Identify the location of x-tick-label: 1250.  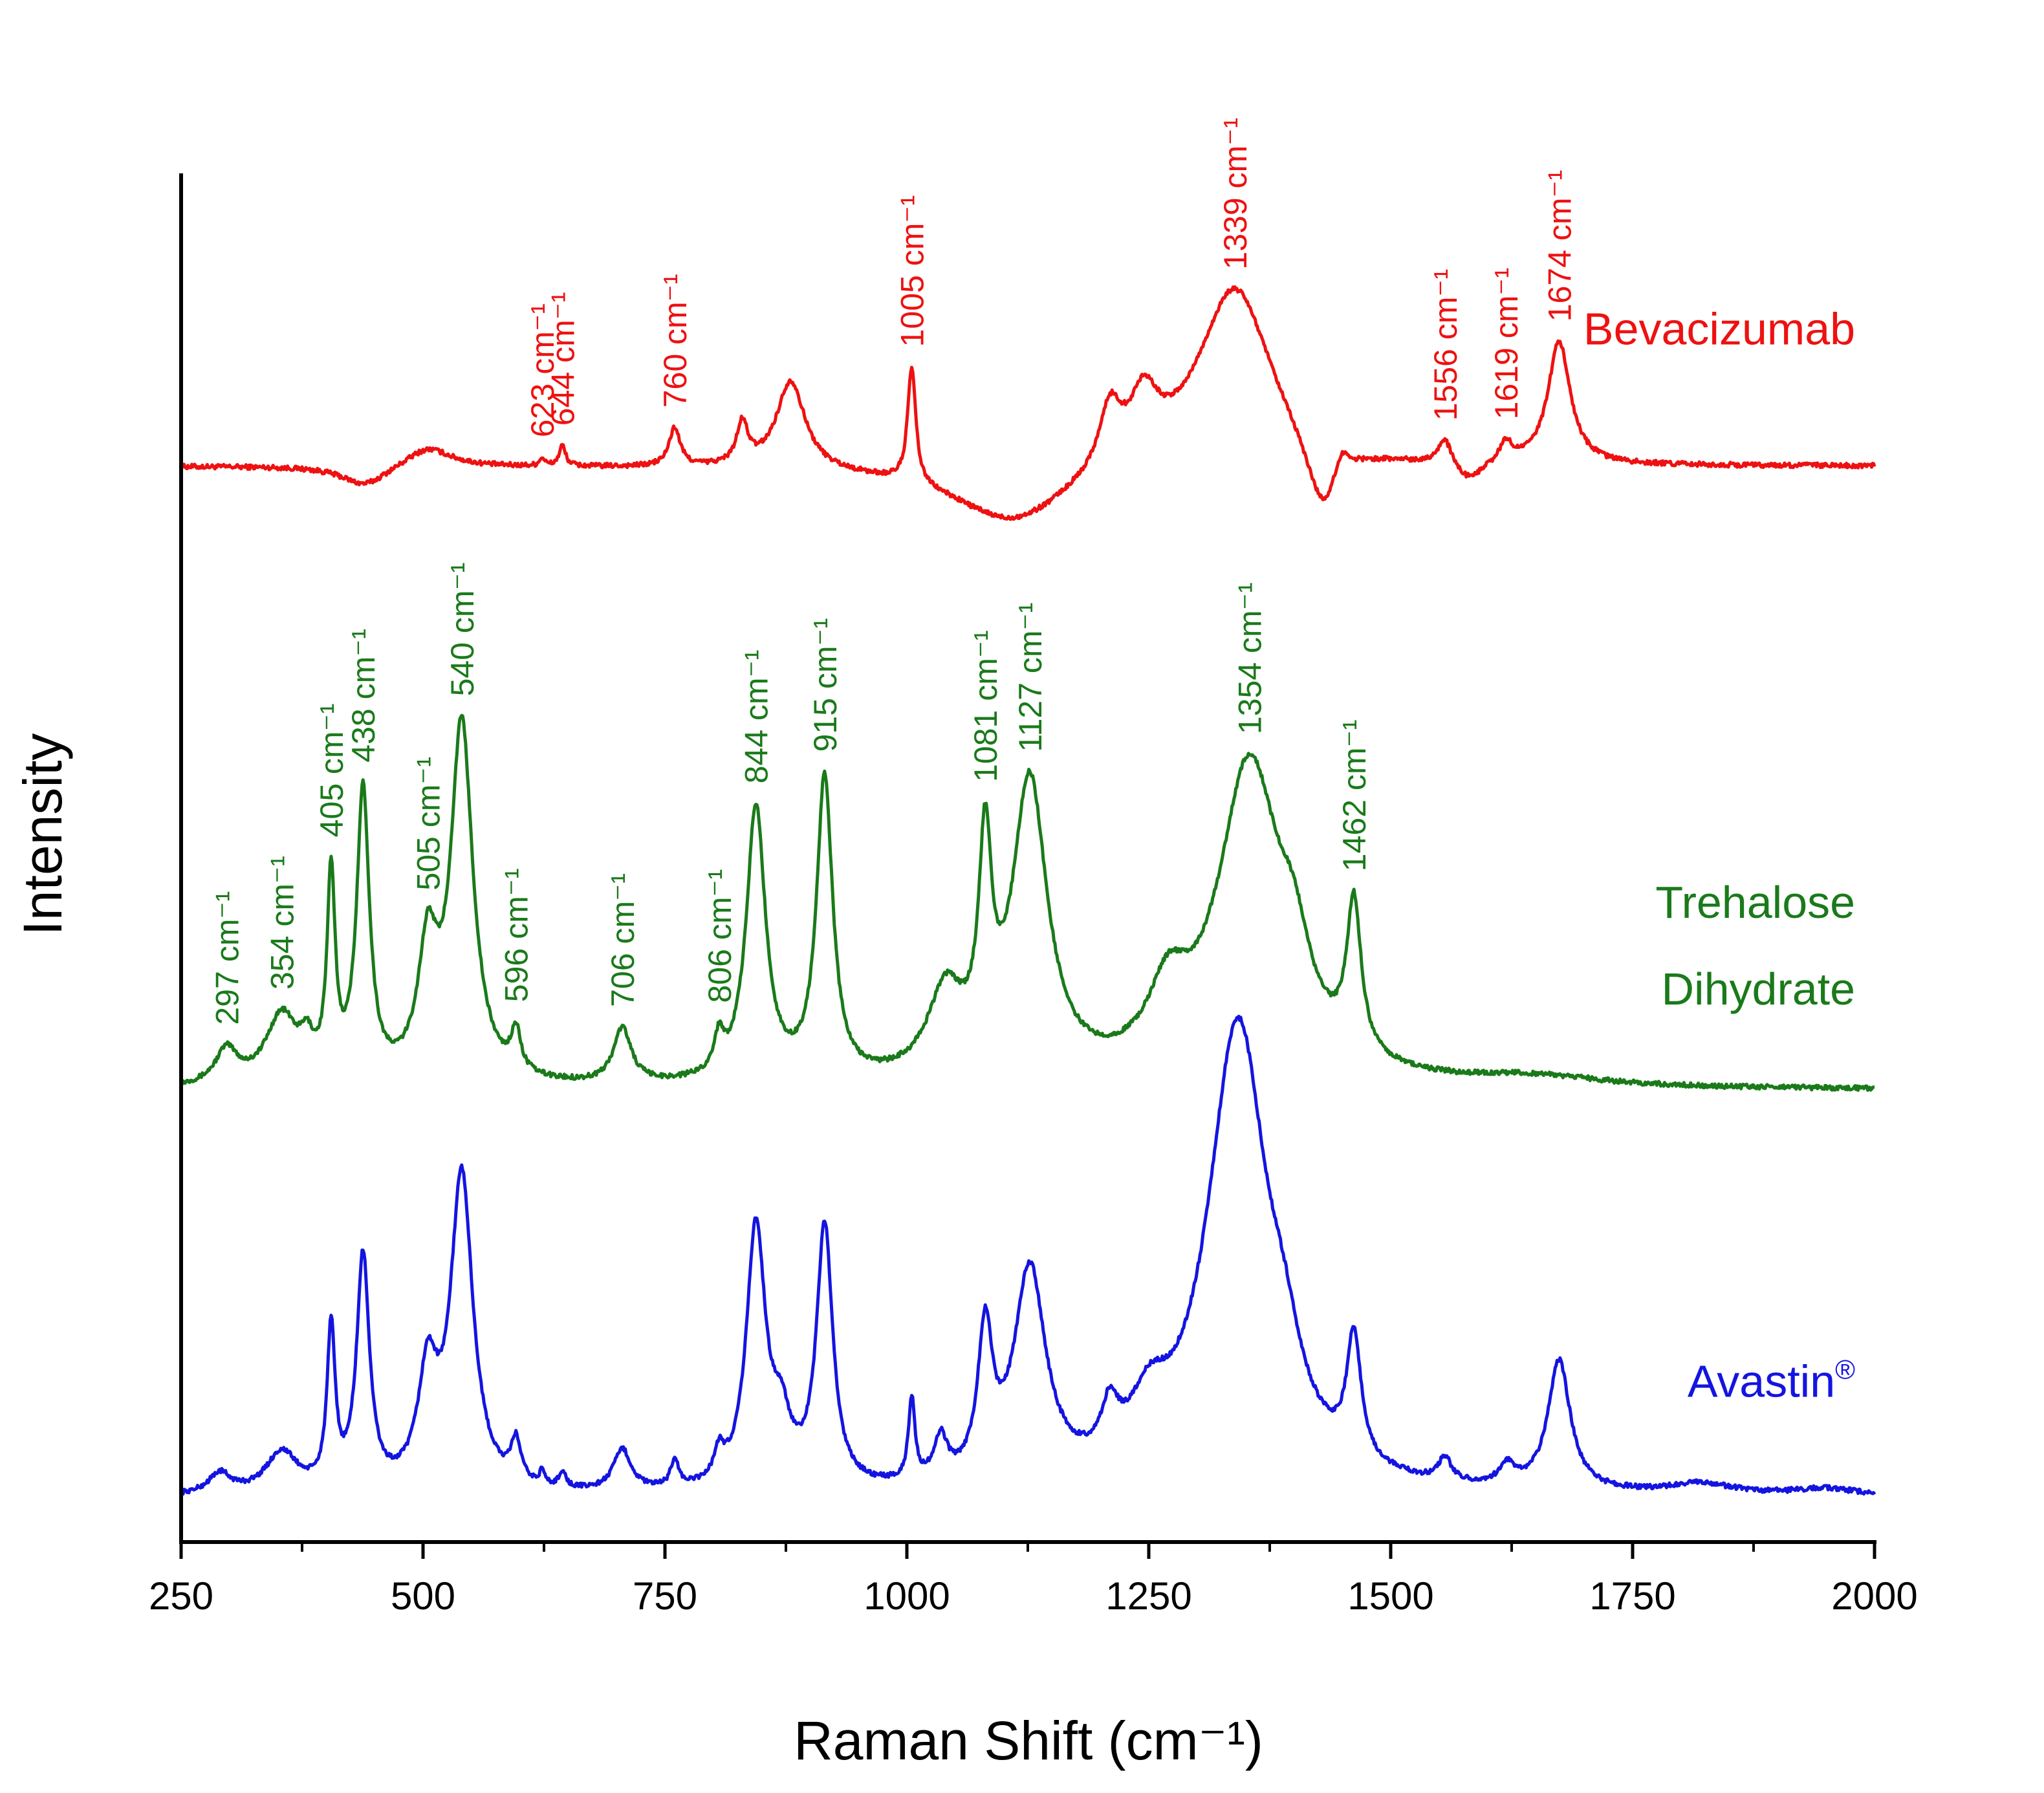
(1148, 1596).